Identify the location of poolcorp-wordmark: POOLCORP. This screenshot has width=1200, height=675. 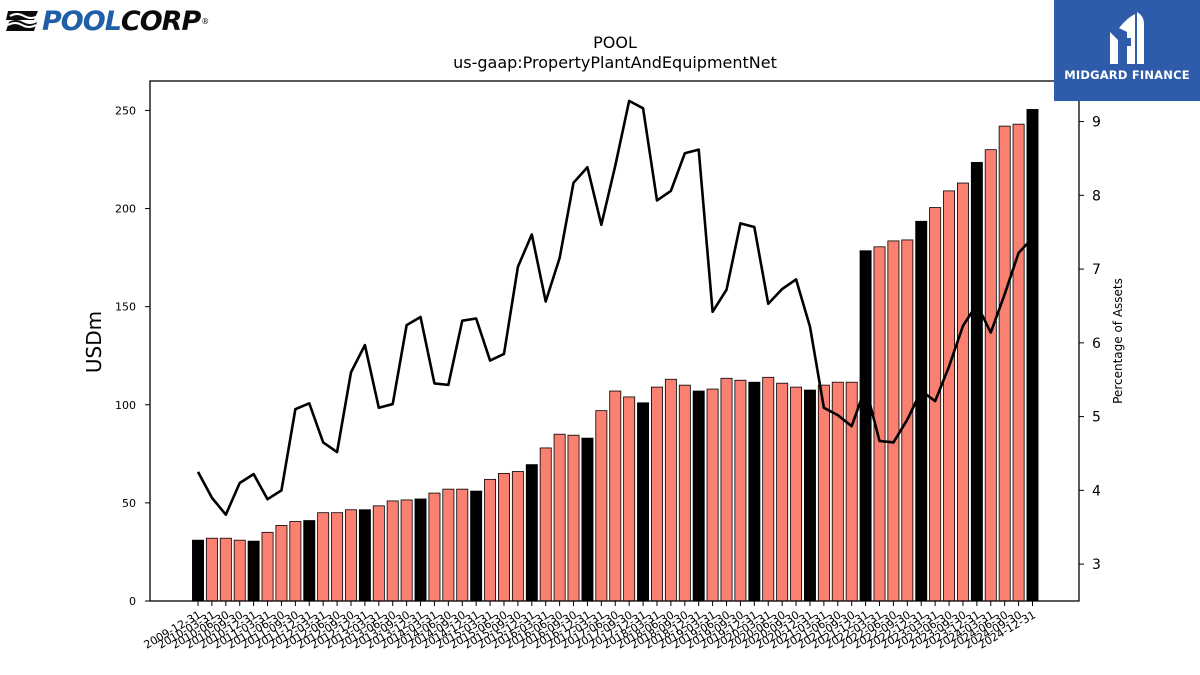
(121, 21).